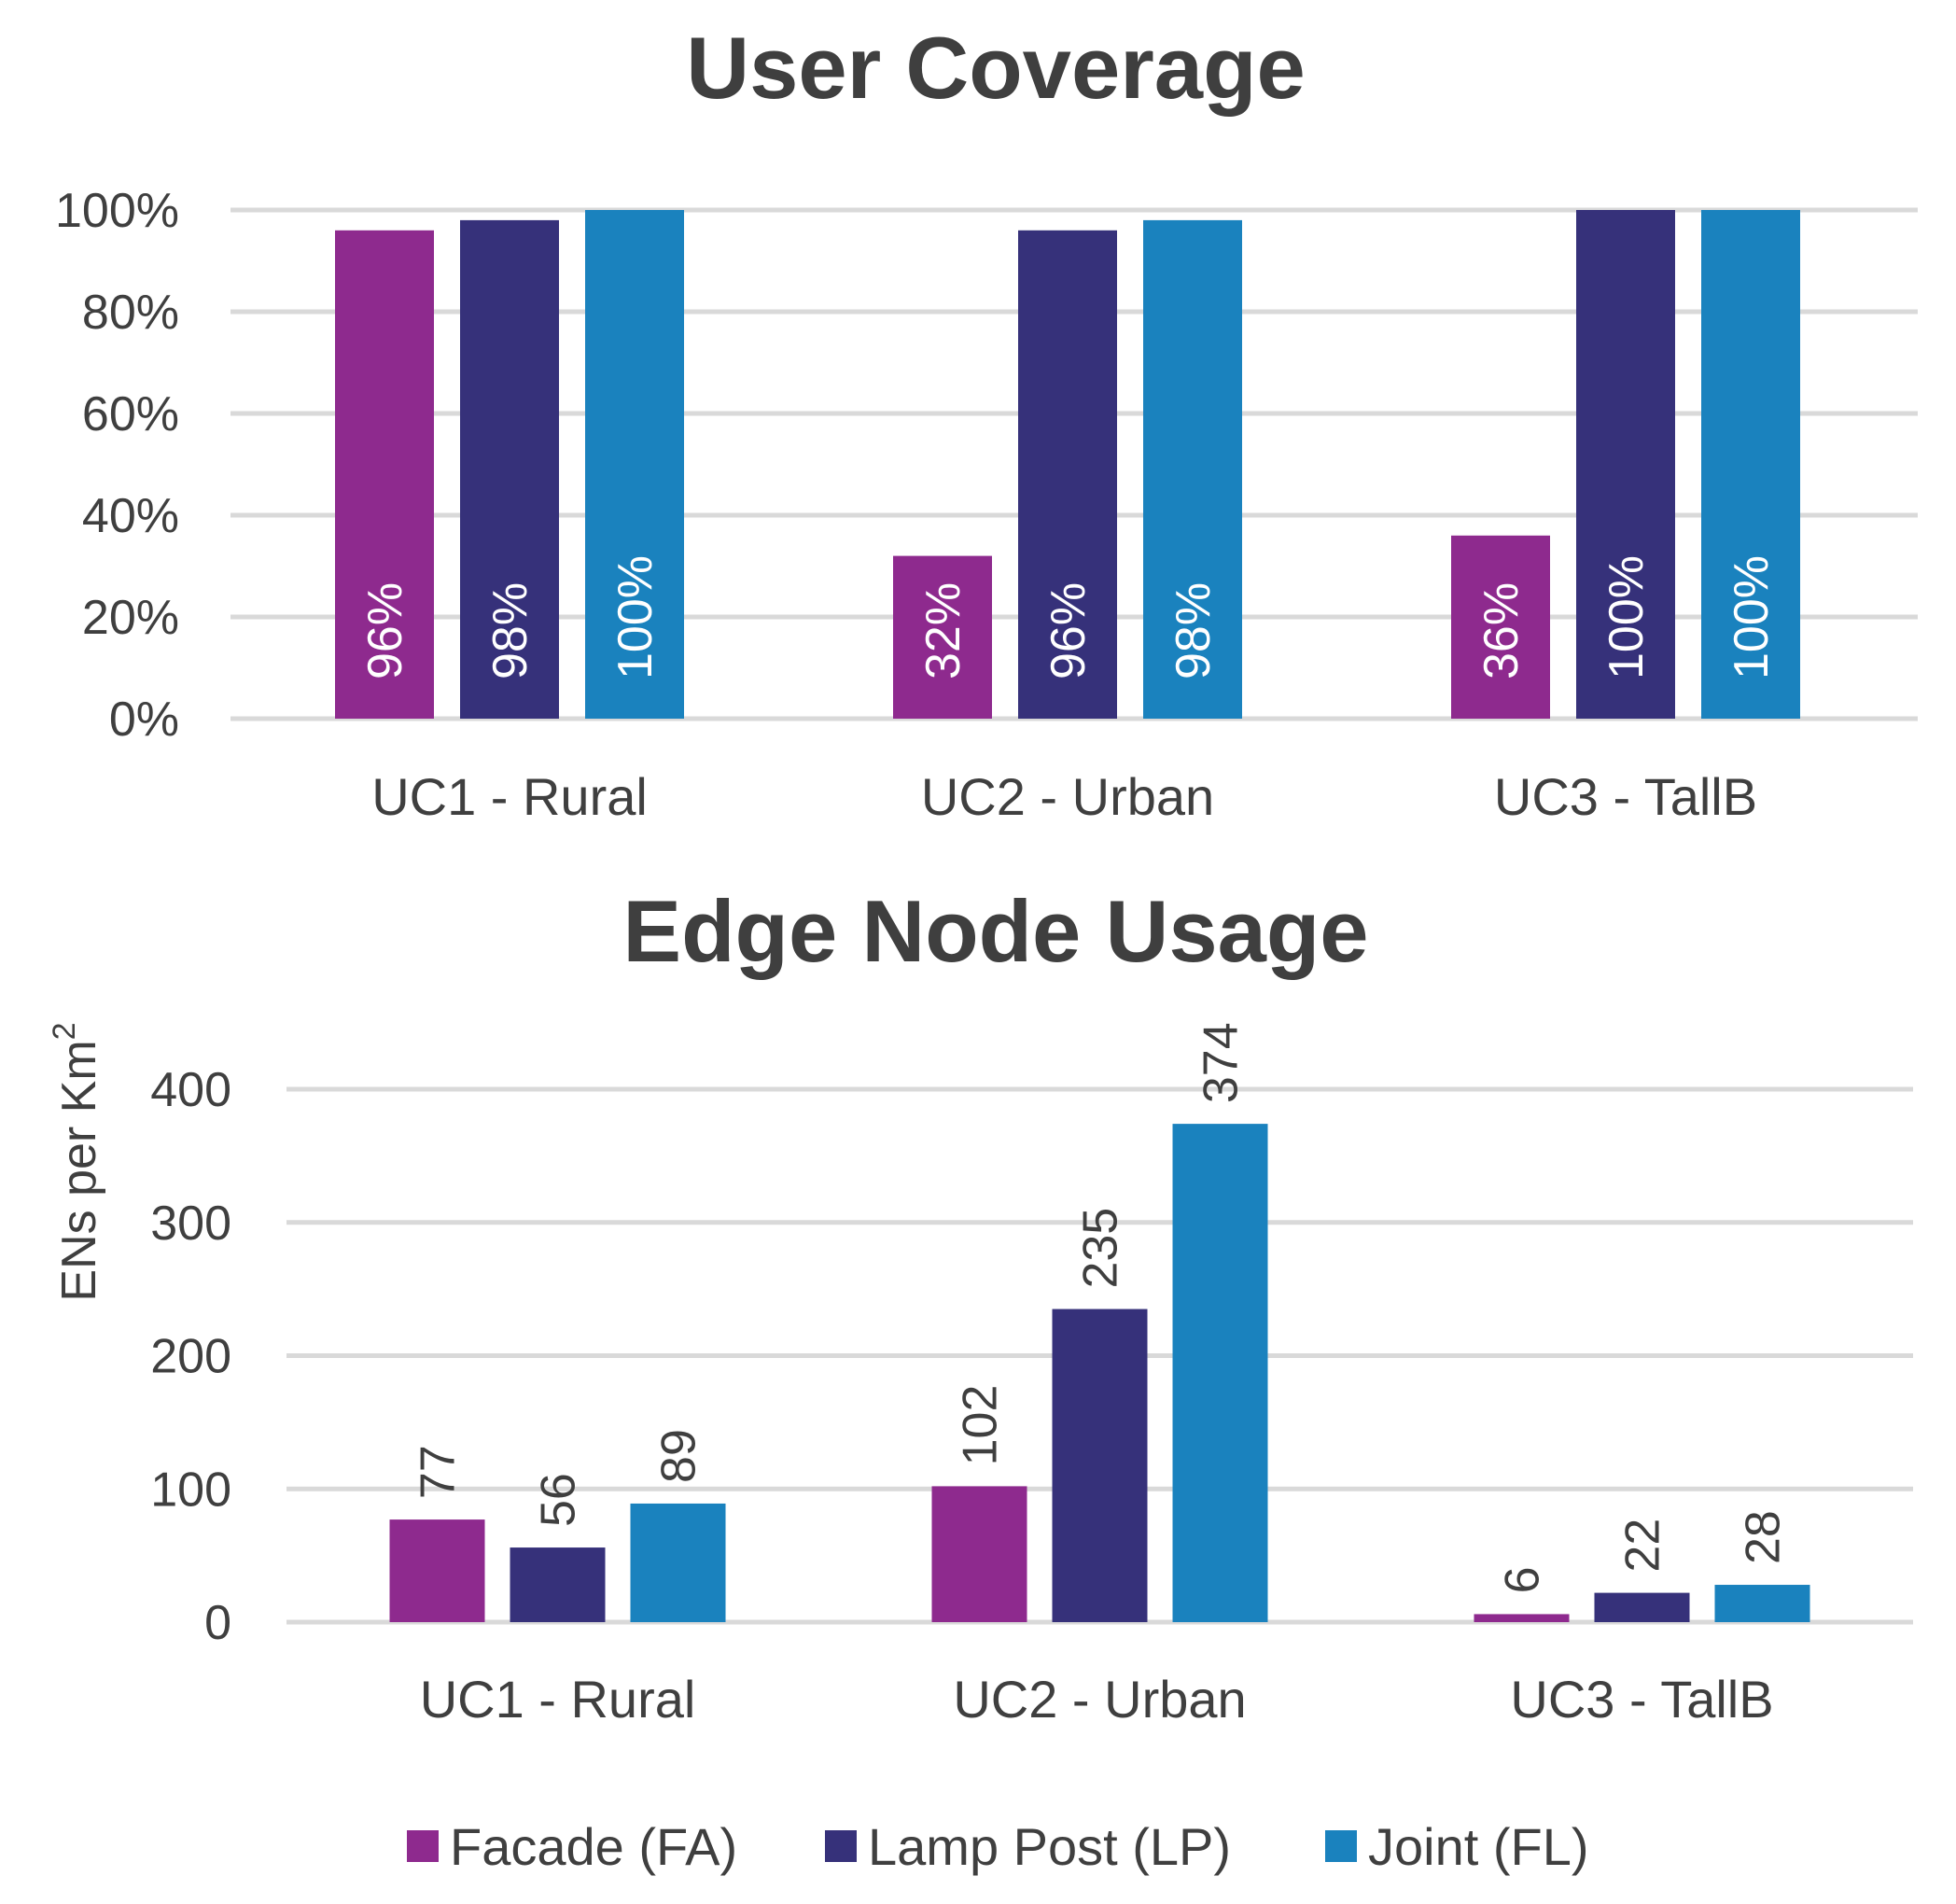 The height and width of the screenshot is (1904, 1956). Describe the element at coordinates (593, 1846) in the screenshot. I see `legend-label-facade: Facade (FA)` at that location.